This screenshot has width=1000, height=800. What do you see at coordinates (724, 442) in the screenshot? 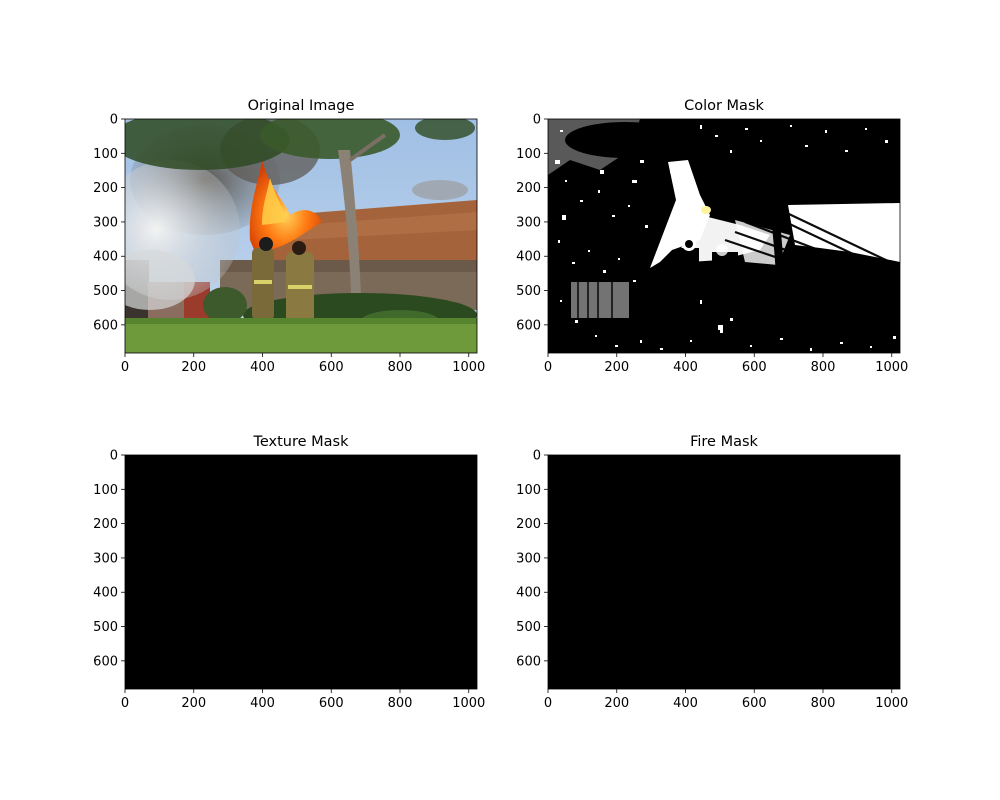
I see `panel-title: Fire Mask` at bounding box center [724, 442].